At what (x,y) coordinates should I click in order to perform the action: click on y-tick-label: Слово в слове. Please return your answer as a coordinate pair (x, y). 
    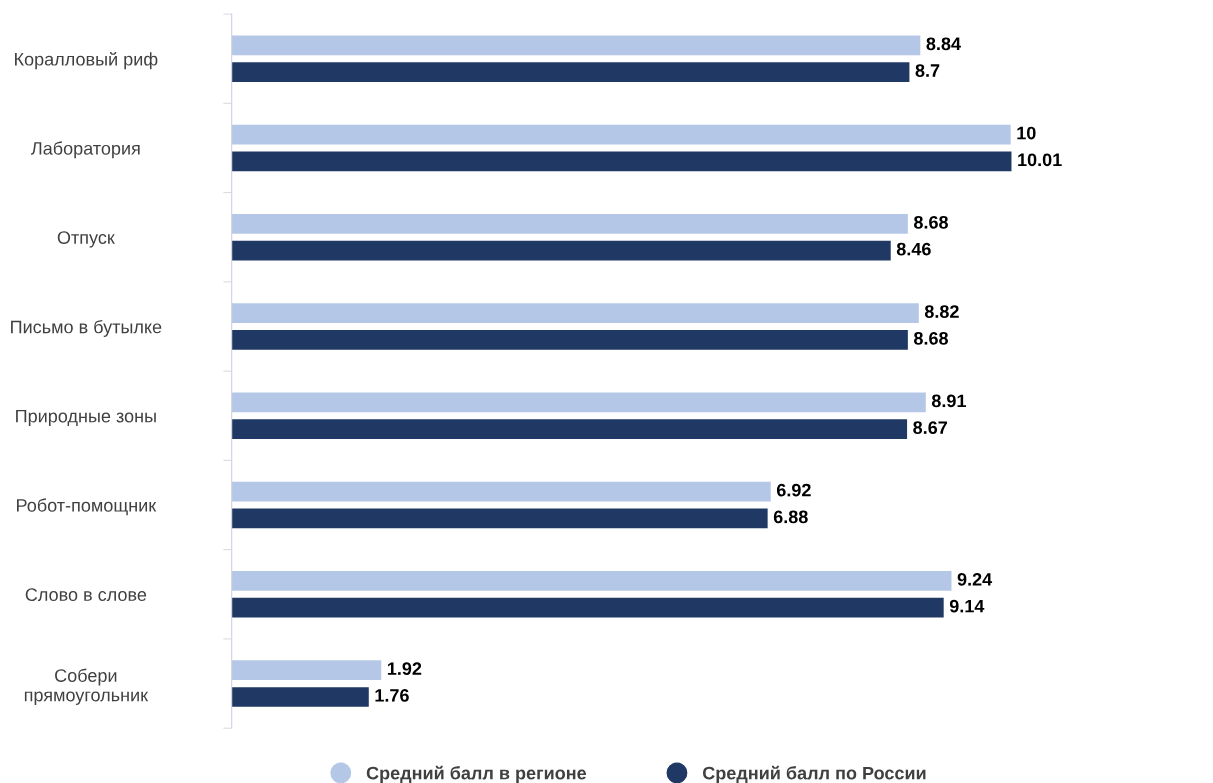
    Looking at the image, I should click on (86, 595).